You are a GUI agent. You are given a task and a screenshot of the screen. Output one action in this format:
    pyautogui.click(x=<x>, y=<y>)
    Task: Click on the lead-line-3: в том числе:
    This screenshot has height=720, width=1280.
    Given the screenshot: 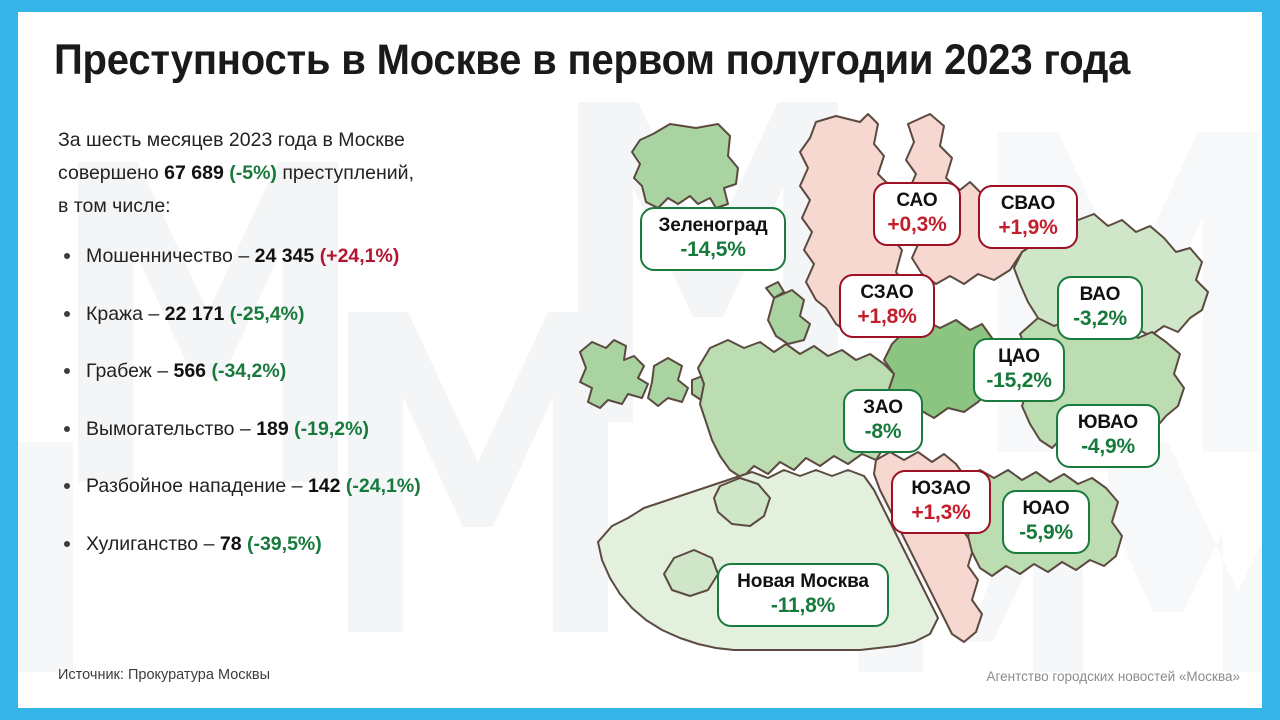 What is the action you would take?
    pyautogui.click(x=114, y=206)
    